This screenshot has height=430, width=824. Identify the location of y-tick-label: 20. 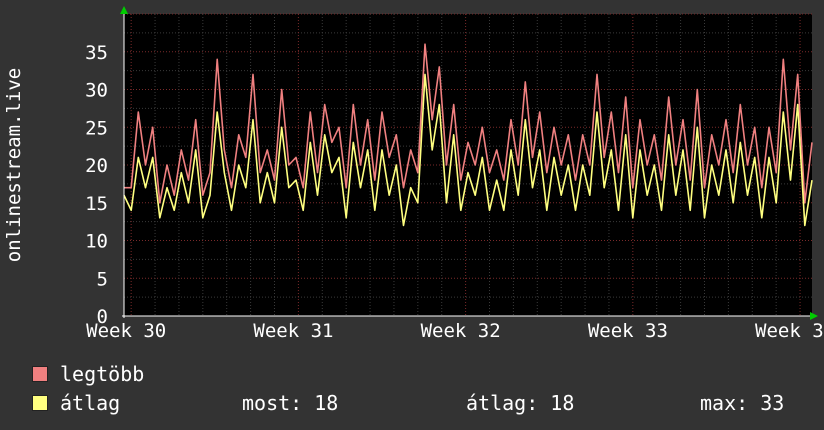
(96, 166).